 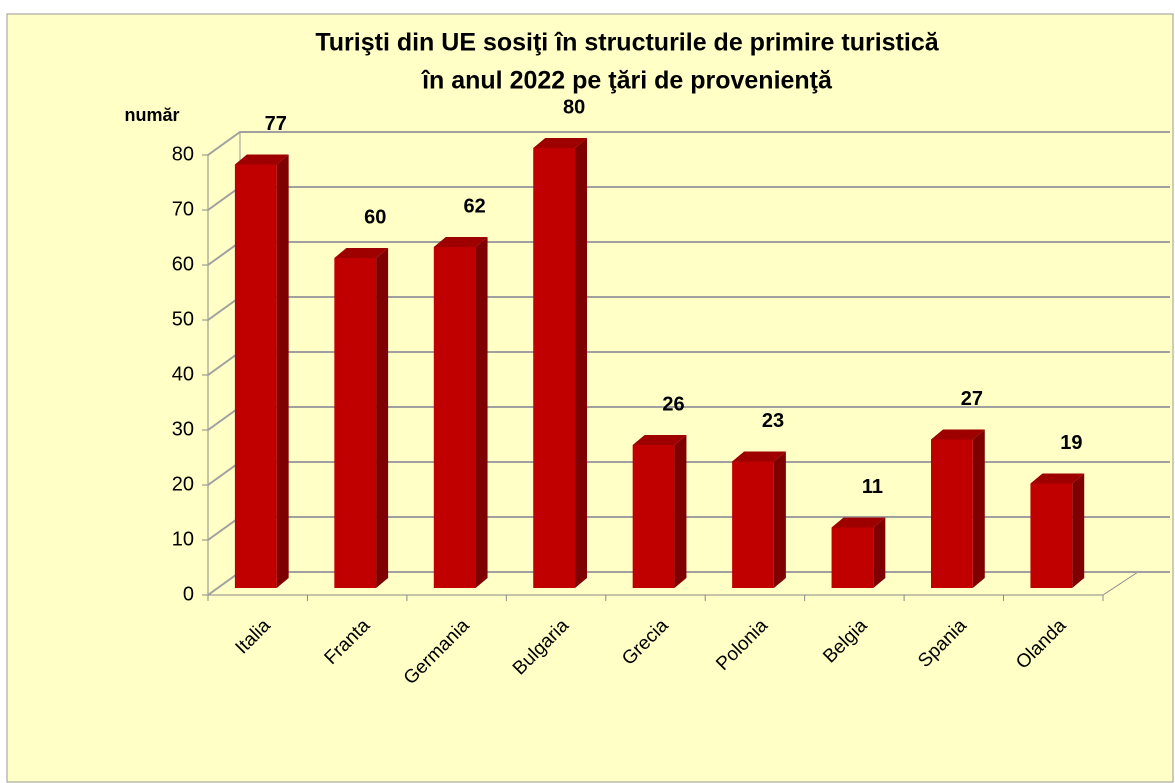 I want to click on value-label: 26, so click(x=673, y=404).